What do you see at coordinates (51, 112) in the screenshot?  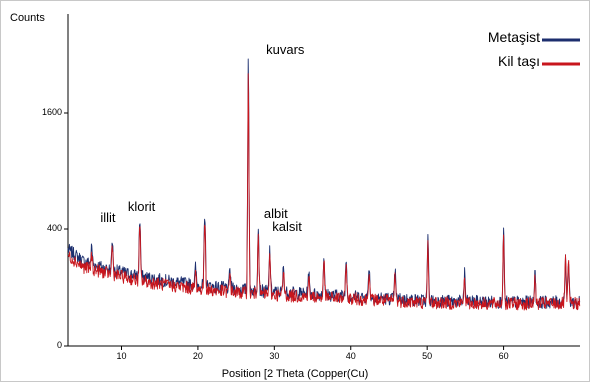 I see `y-tick-label: 1600` at bounding box center [51, 112].